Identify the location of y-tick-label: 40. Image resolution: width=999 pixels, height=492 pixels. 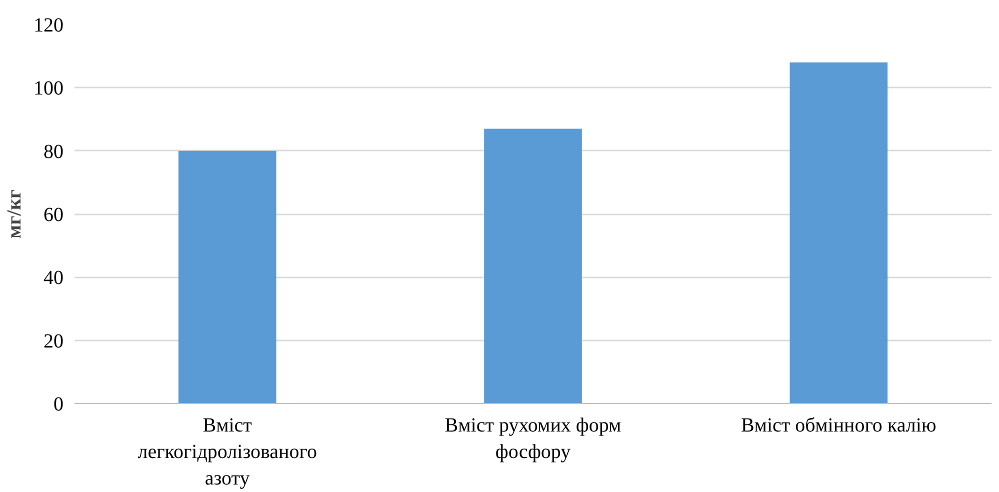
(54, 278).